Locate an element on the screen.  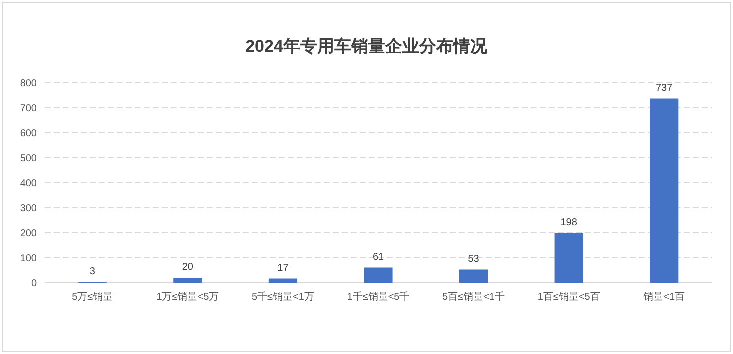
x-tick-label: 5百≤销量<1千 is located at coordinates (474, 297).